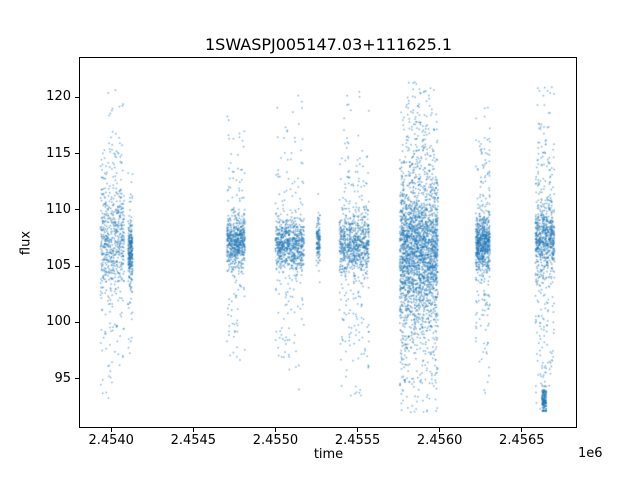 Image resolution: width=640 pixels, height=480 pixels. Describe the element at coordinates (328, 44) in the screenshot. I see `chart-title: 1SWASPJ005147.03+111625.1` at that location.